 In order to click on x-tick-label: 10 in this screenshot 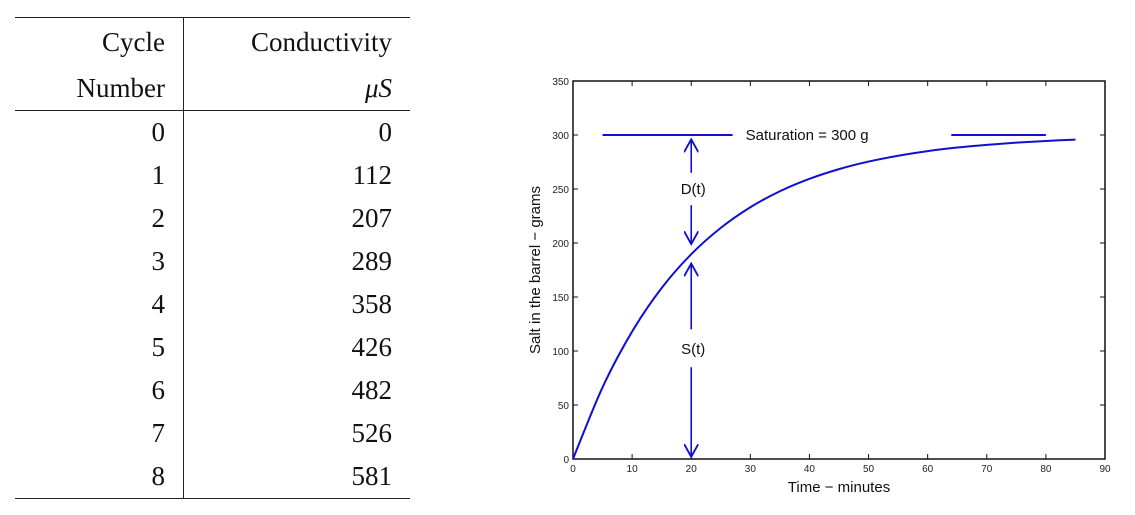, I will do `click(633, 469)`.